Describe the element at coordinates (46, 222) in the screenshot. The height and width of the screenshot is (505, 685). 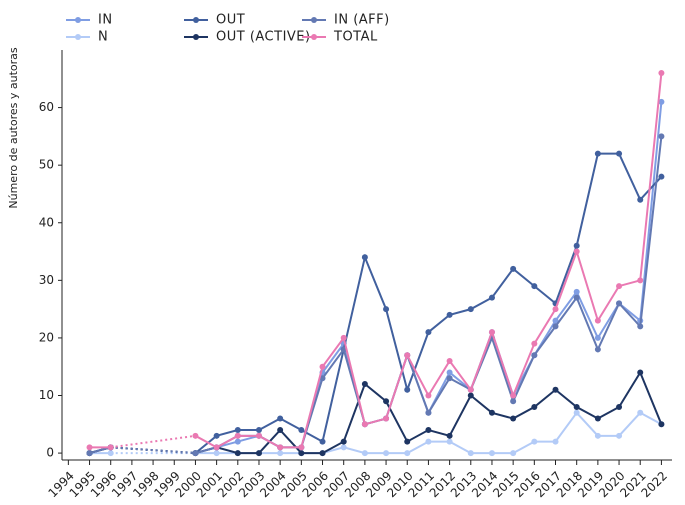
I see `y-tick-label: 40` at that location.